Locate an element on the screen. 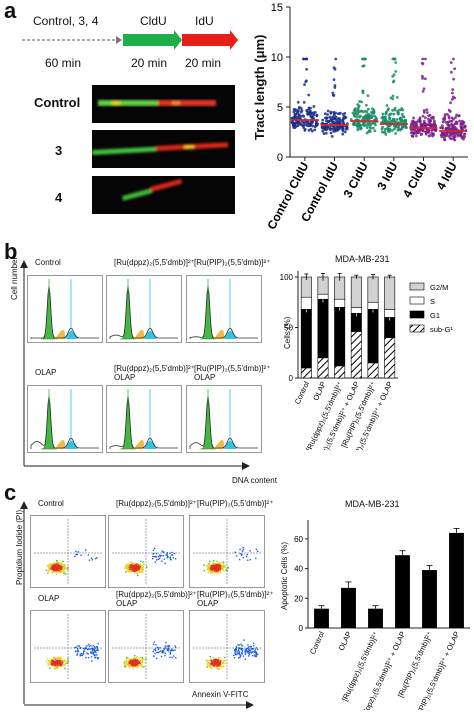 This screenshot has height=714, width=474. dna-curve is located at coordinates (143, 312).